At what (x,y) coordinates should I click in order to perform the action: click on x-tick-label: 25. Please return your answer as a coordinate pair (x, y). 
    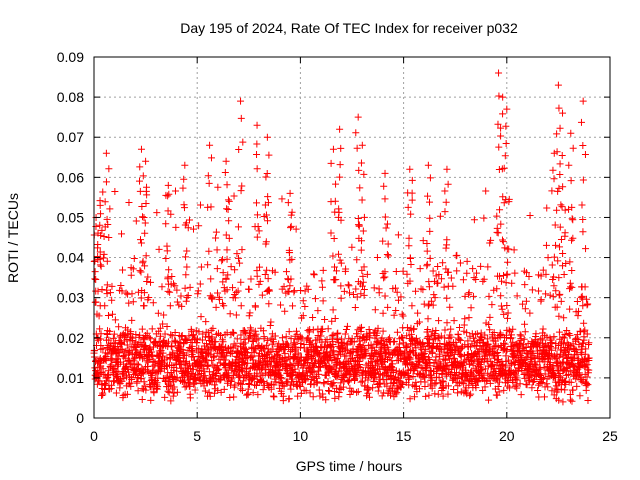
    Looking at the image, I should click on (610, 436).